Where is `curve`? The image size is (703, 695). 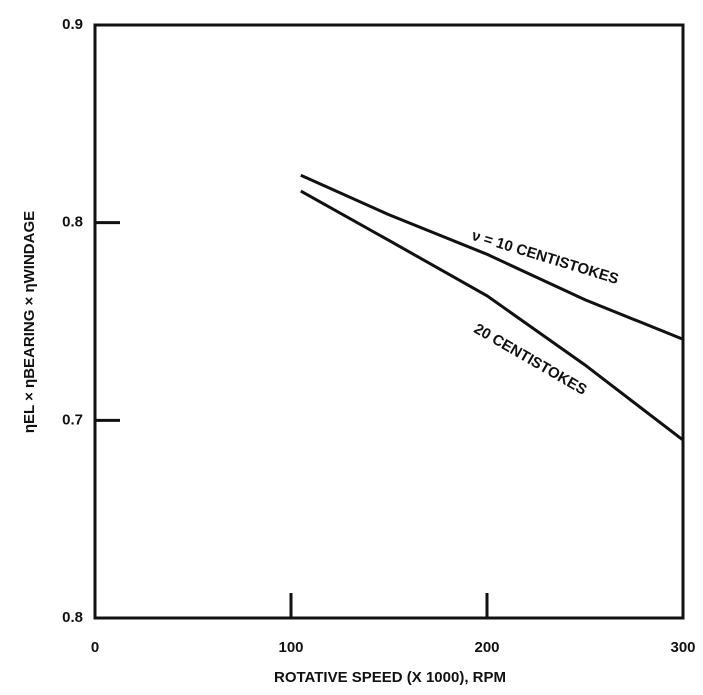 curve is located at coordinates (492, 257).